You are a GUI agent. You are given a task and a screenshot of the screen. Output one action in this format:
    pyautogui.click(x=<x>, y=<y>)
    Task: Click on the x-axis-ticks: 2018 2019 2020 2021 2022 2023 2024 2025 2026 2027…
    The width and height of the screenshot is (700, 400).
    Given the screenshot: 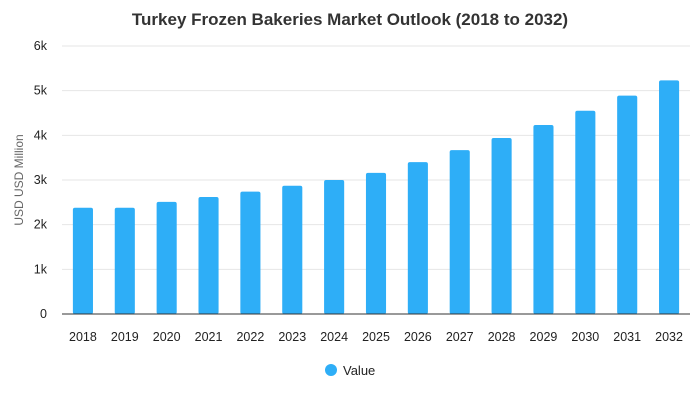 What is the action you would take?
    pyautogui.click(x=376, y=337)
    